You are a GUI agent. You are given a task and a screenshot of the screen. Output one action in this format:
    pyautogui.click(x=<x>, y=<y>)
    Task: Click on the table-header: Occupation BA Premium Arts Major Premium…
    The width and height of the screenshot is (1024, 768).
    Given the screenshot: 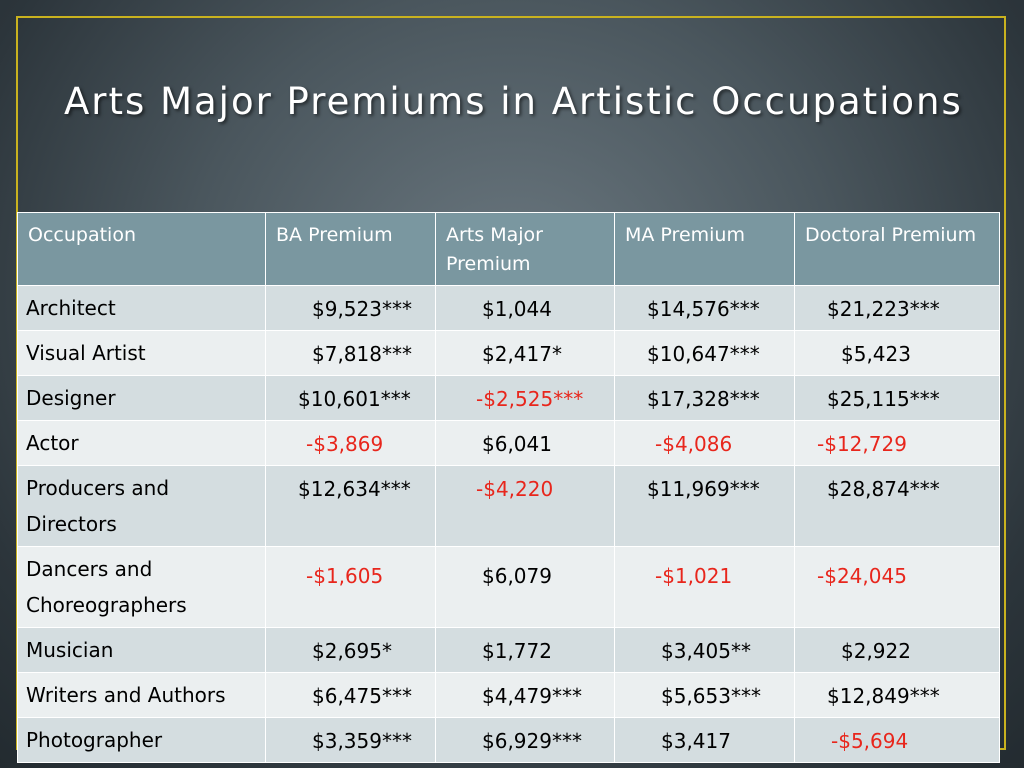 What is the action you would take?
    pyautogui.click(x=508, y=249)
    